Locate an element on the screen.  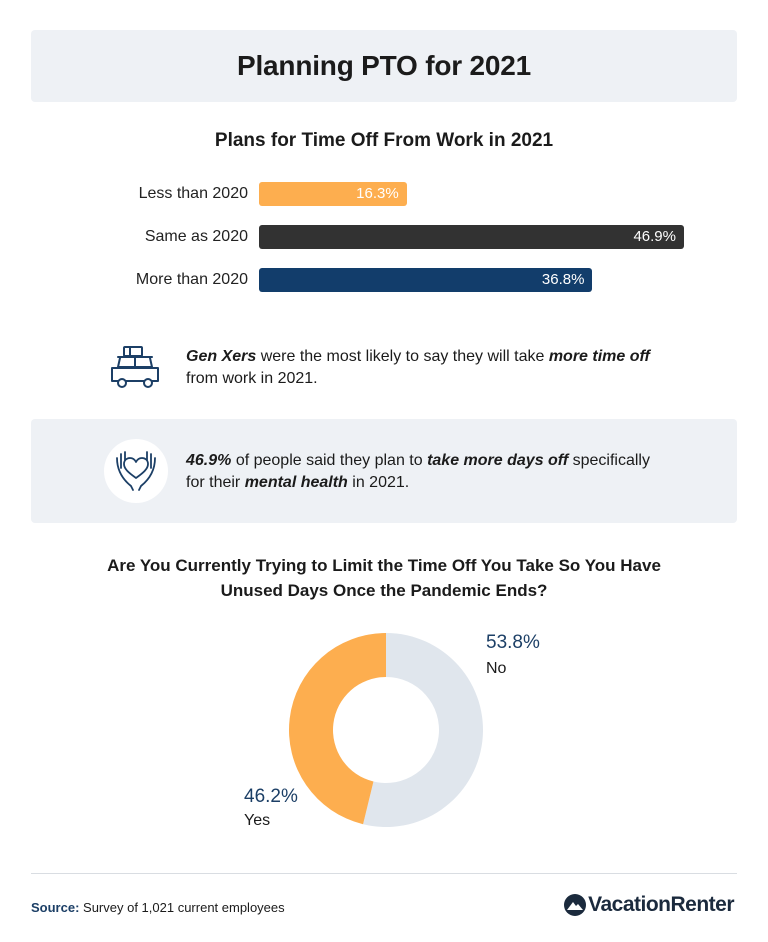
donut-title-line-2: Unused Days Once the Pandemic Ends? is located at coordinates (384, 590).